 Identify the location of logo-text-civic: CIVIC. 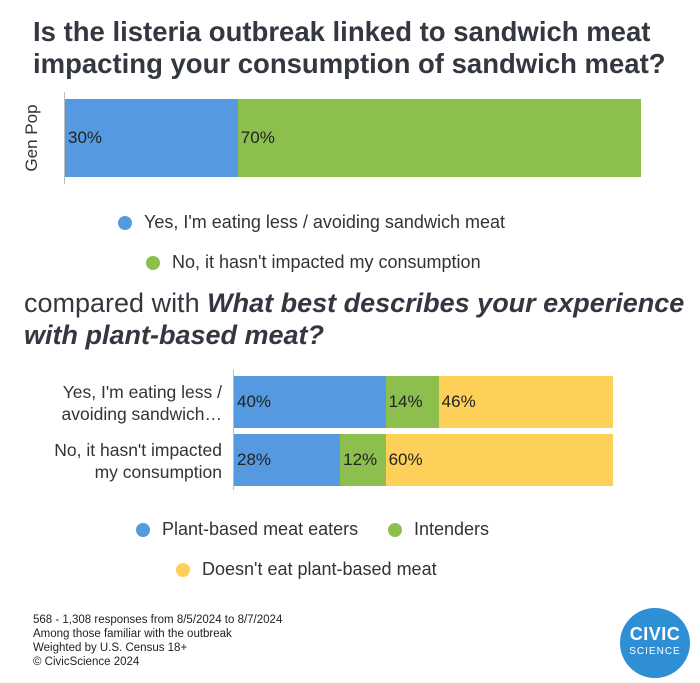
(655, 634).